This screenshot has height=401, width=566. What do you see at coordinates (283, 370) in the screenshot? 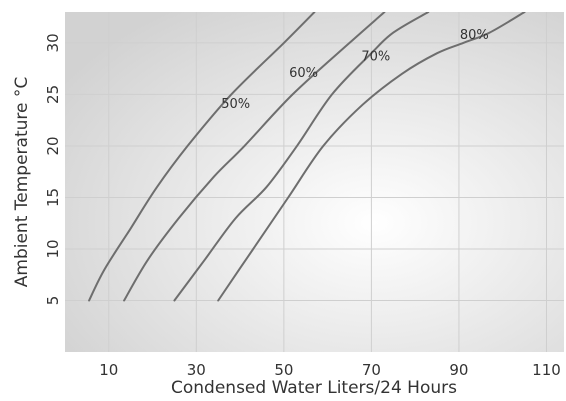
I see `x-tick-label: 50` at bounding box center [283, 370].